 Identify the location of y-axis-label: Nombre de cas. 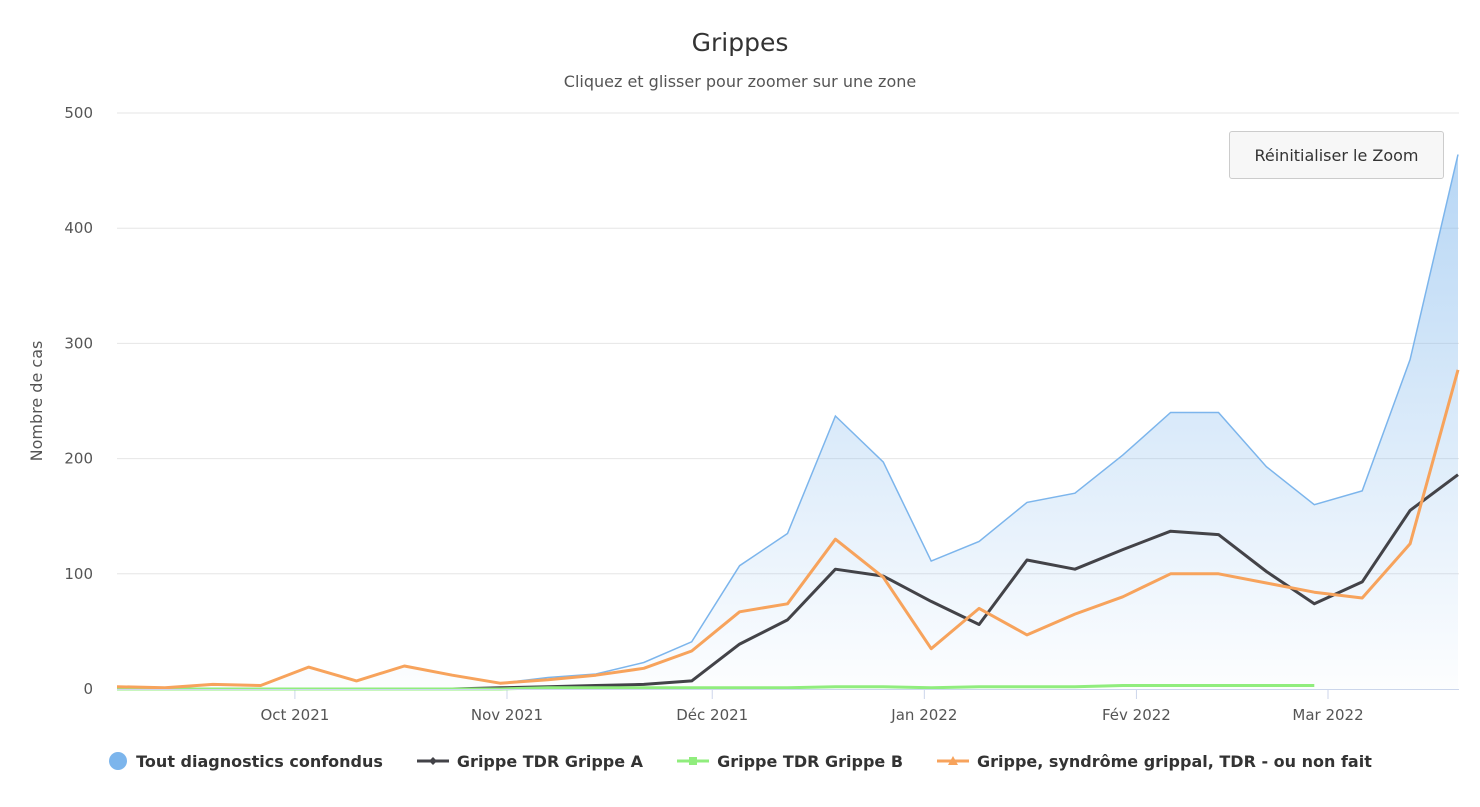
(36, 401).